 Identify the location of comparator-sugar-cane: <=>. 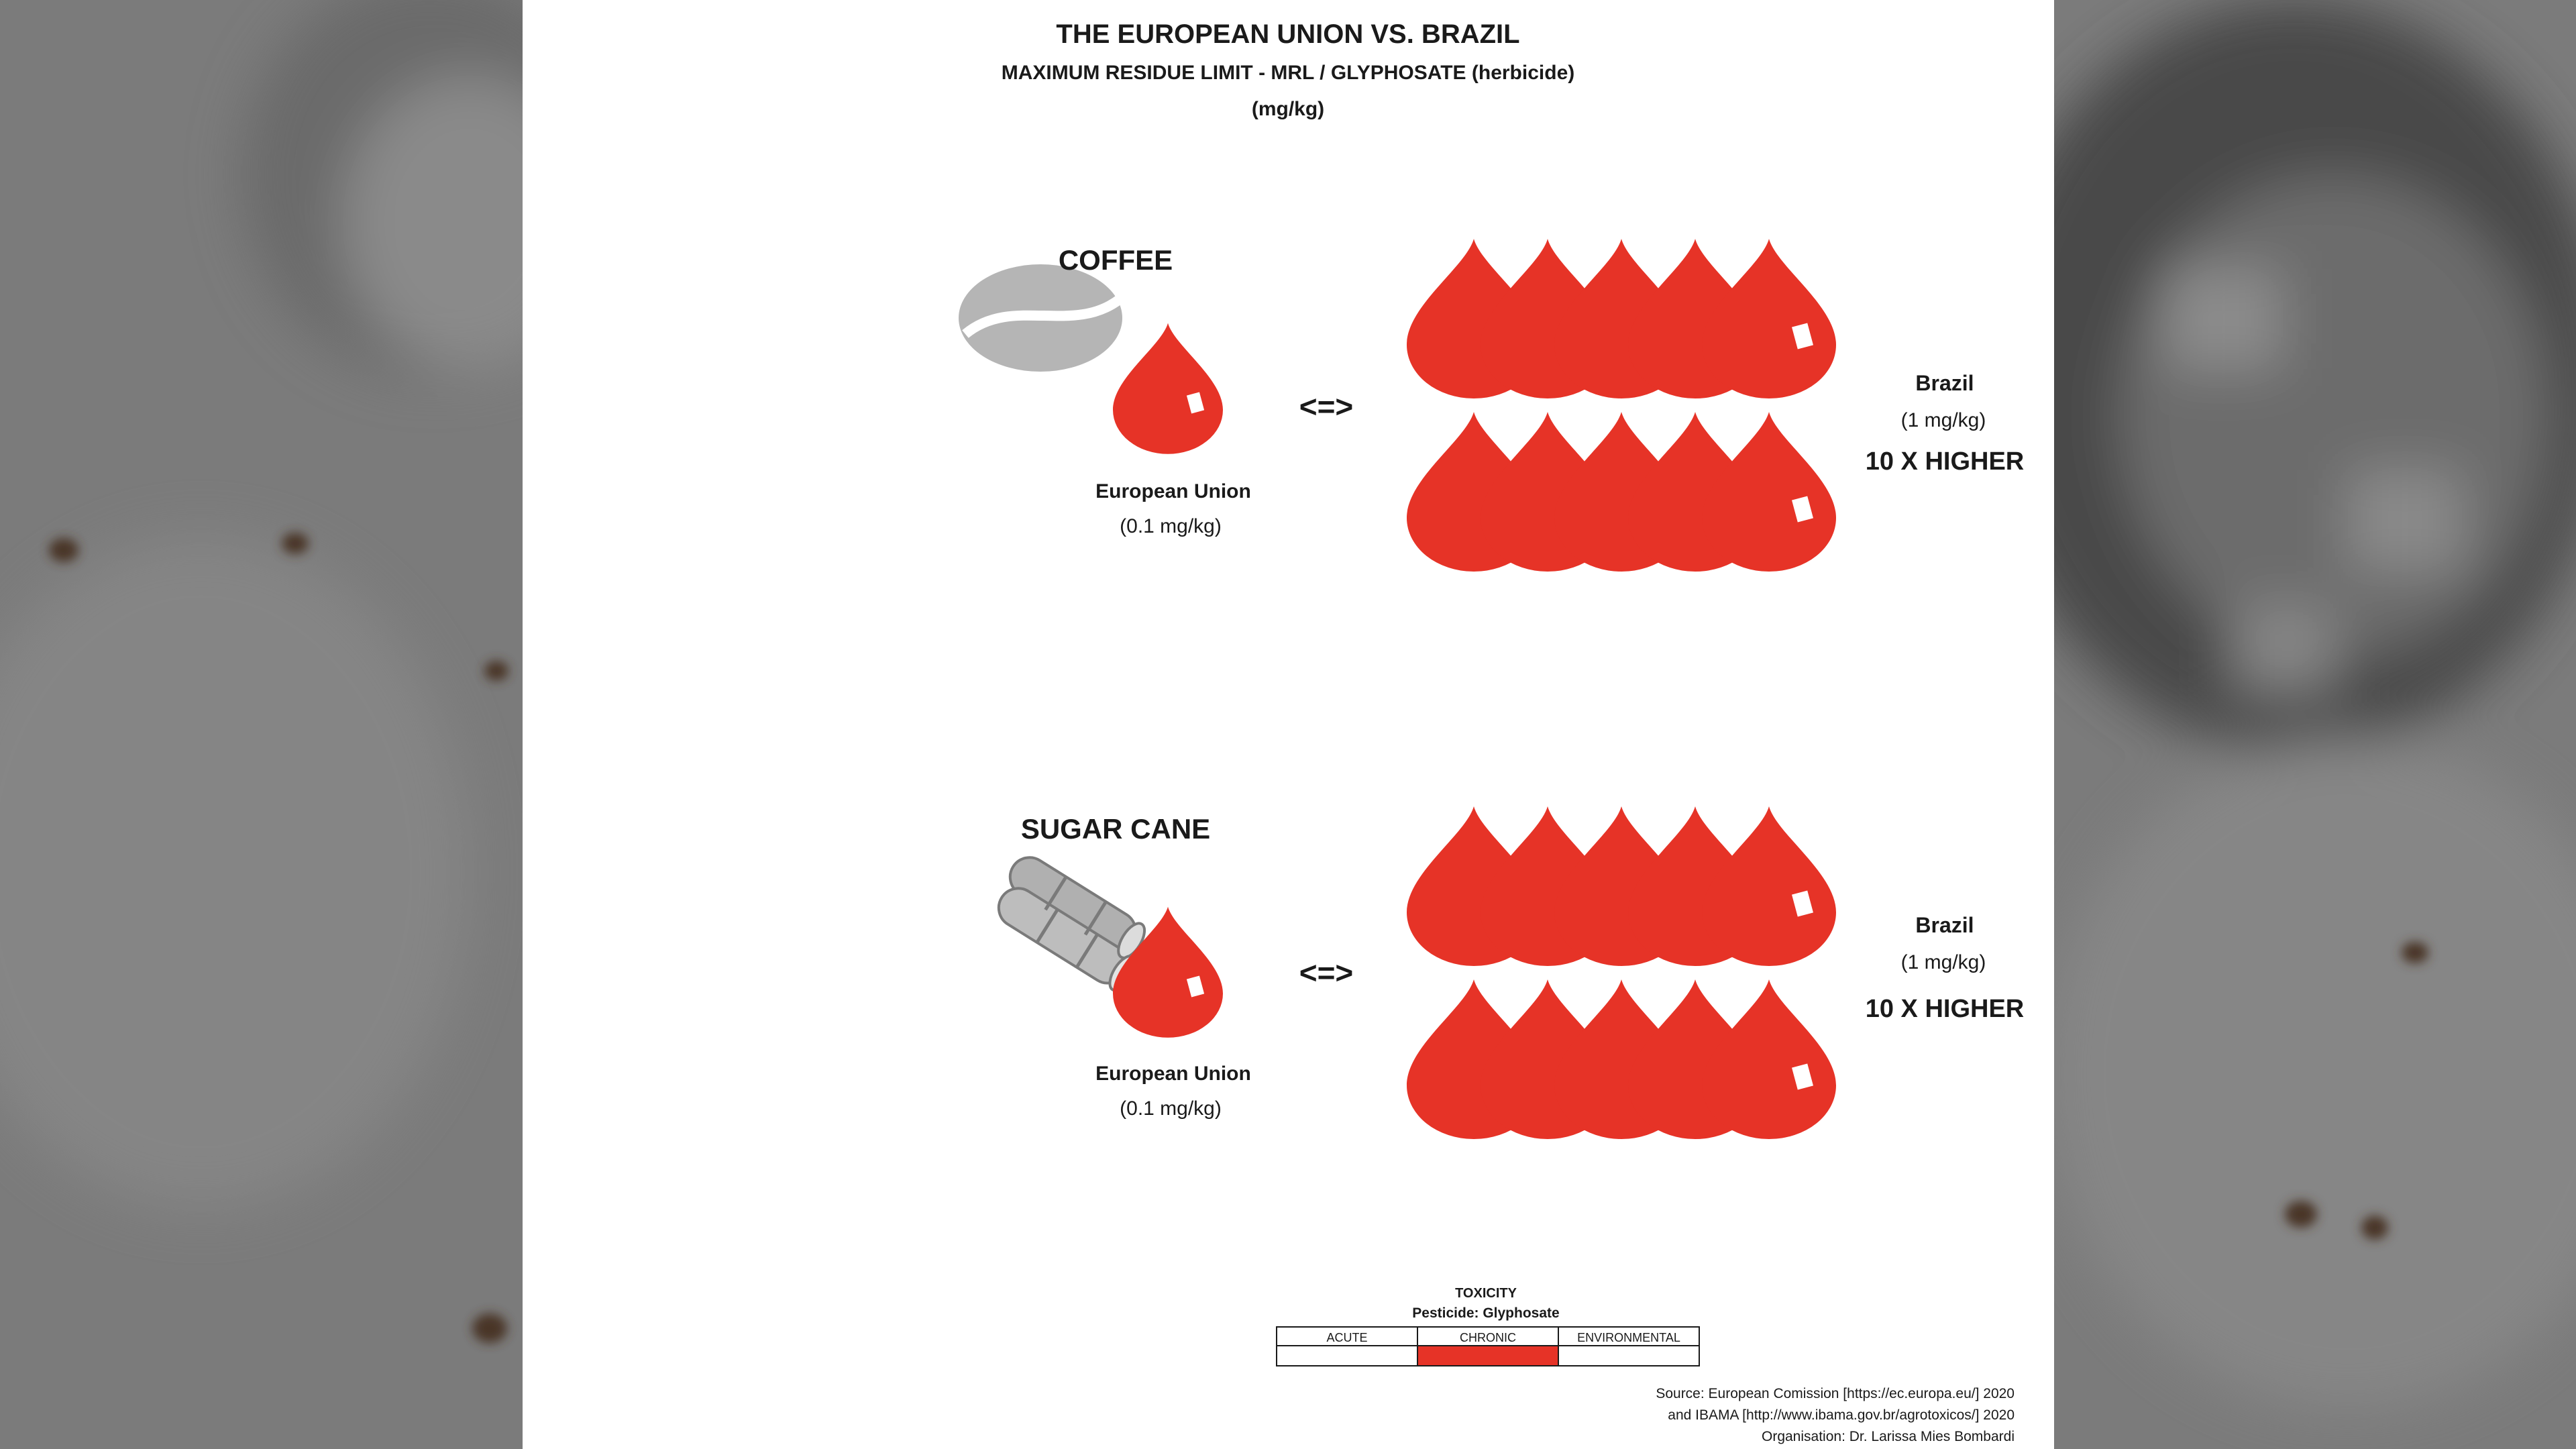
(1326, 972).